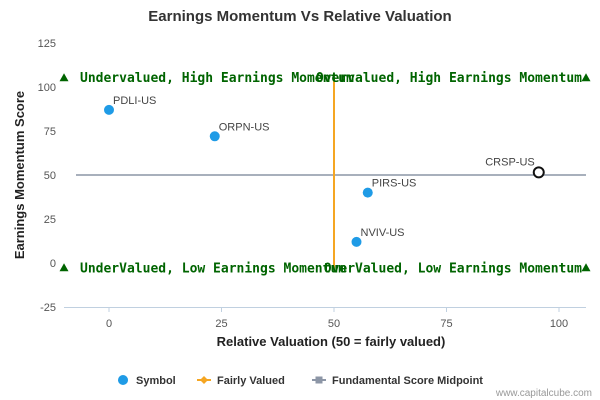  What do you see at coordinates (47, 44) in the screenshot?
I see `y-tick-label: 125` at bounding box center [47, 44].